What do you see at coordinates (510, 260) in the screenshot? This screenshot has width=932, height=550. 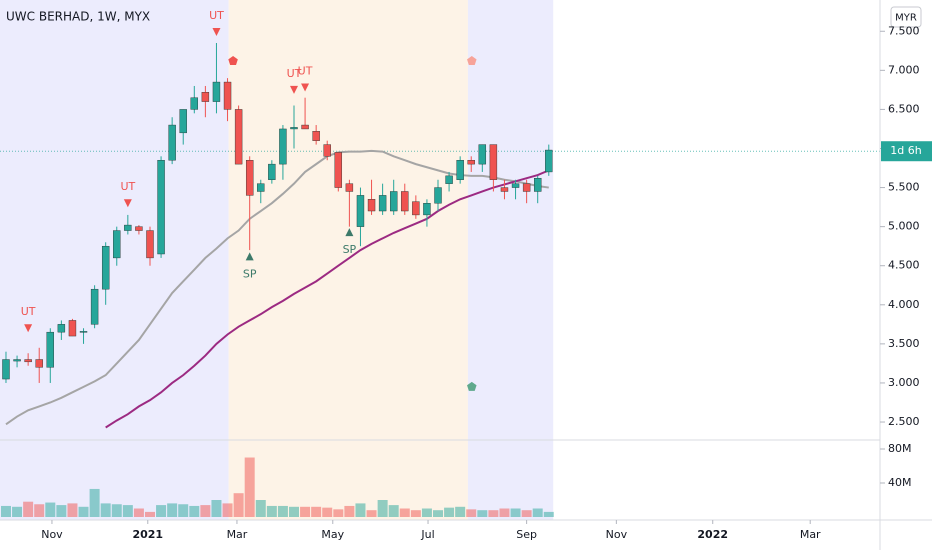 I see `session-band` at bounding box center [510, 260].